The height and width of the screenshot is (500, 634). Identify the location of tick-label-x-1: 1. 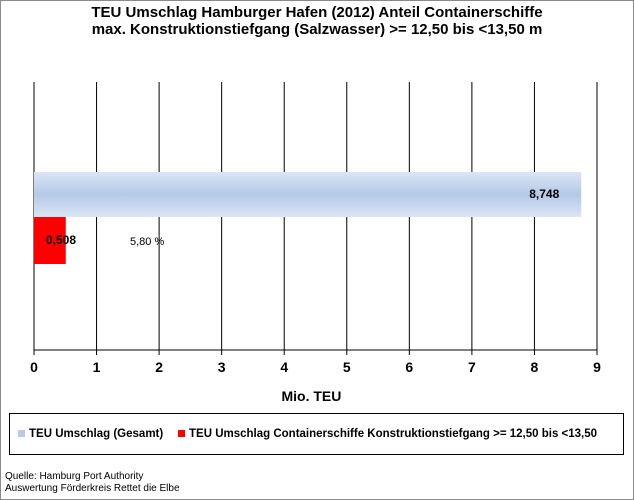
(97, 367).